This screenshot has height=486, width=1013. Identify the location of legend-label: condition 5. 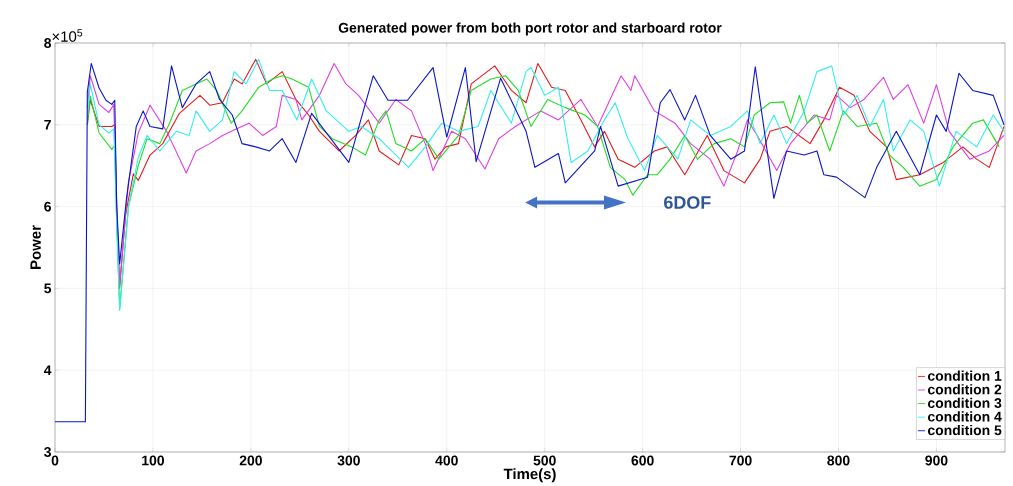
(964, 430).